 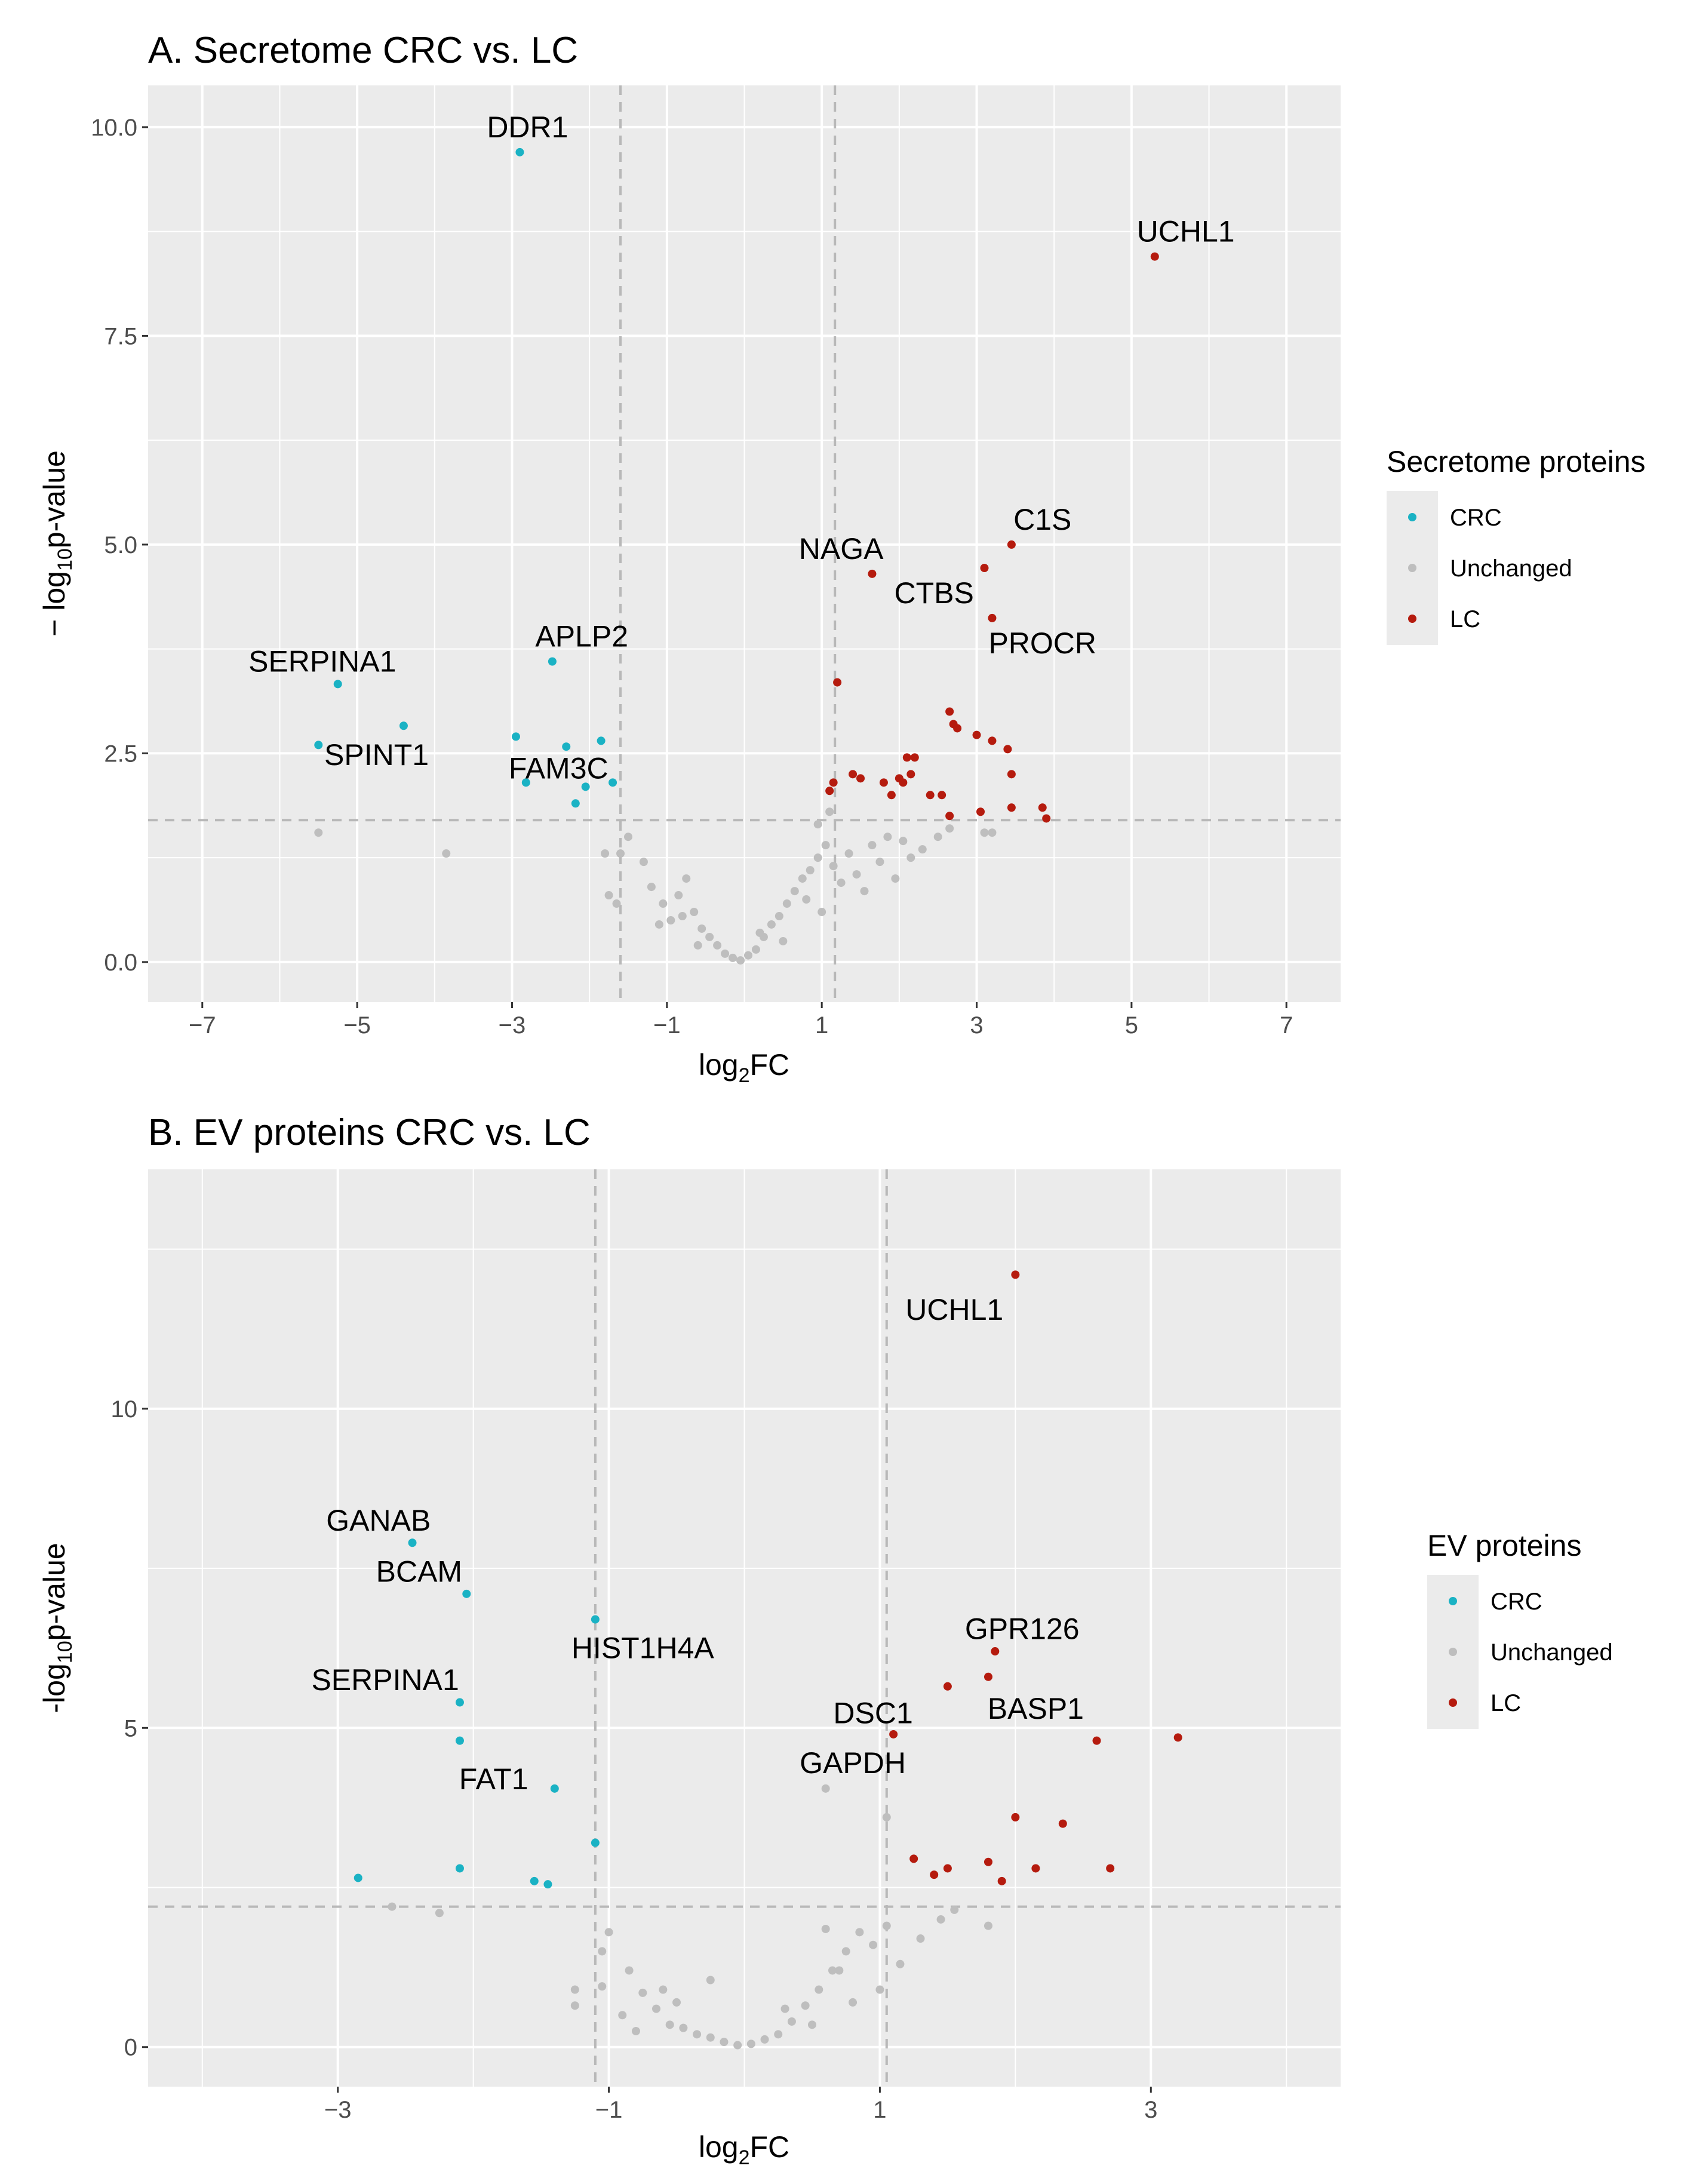 I want to click on point-label: APLP2, so click(x=581, y=636).